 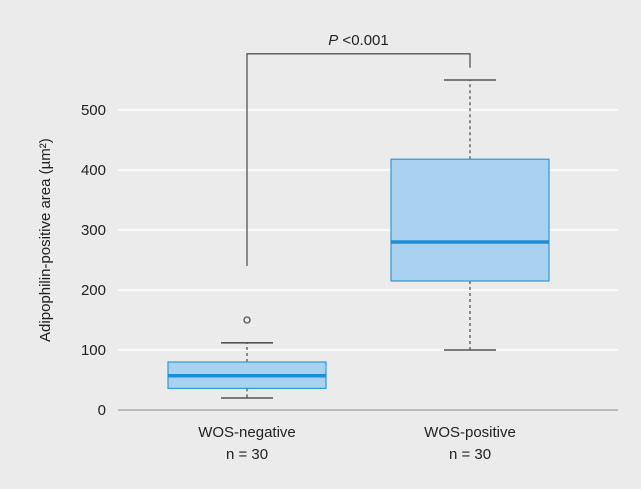 I want to click on x-category-labels: WOS-negative n = 30 WOS-positive n = 30, so click(x=357, y=443).